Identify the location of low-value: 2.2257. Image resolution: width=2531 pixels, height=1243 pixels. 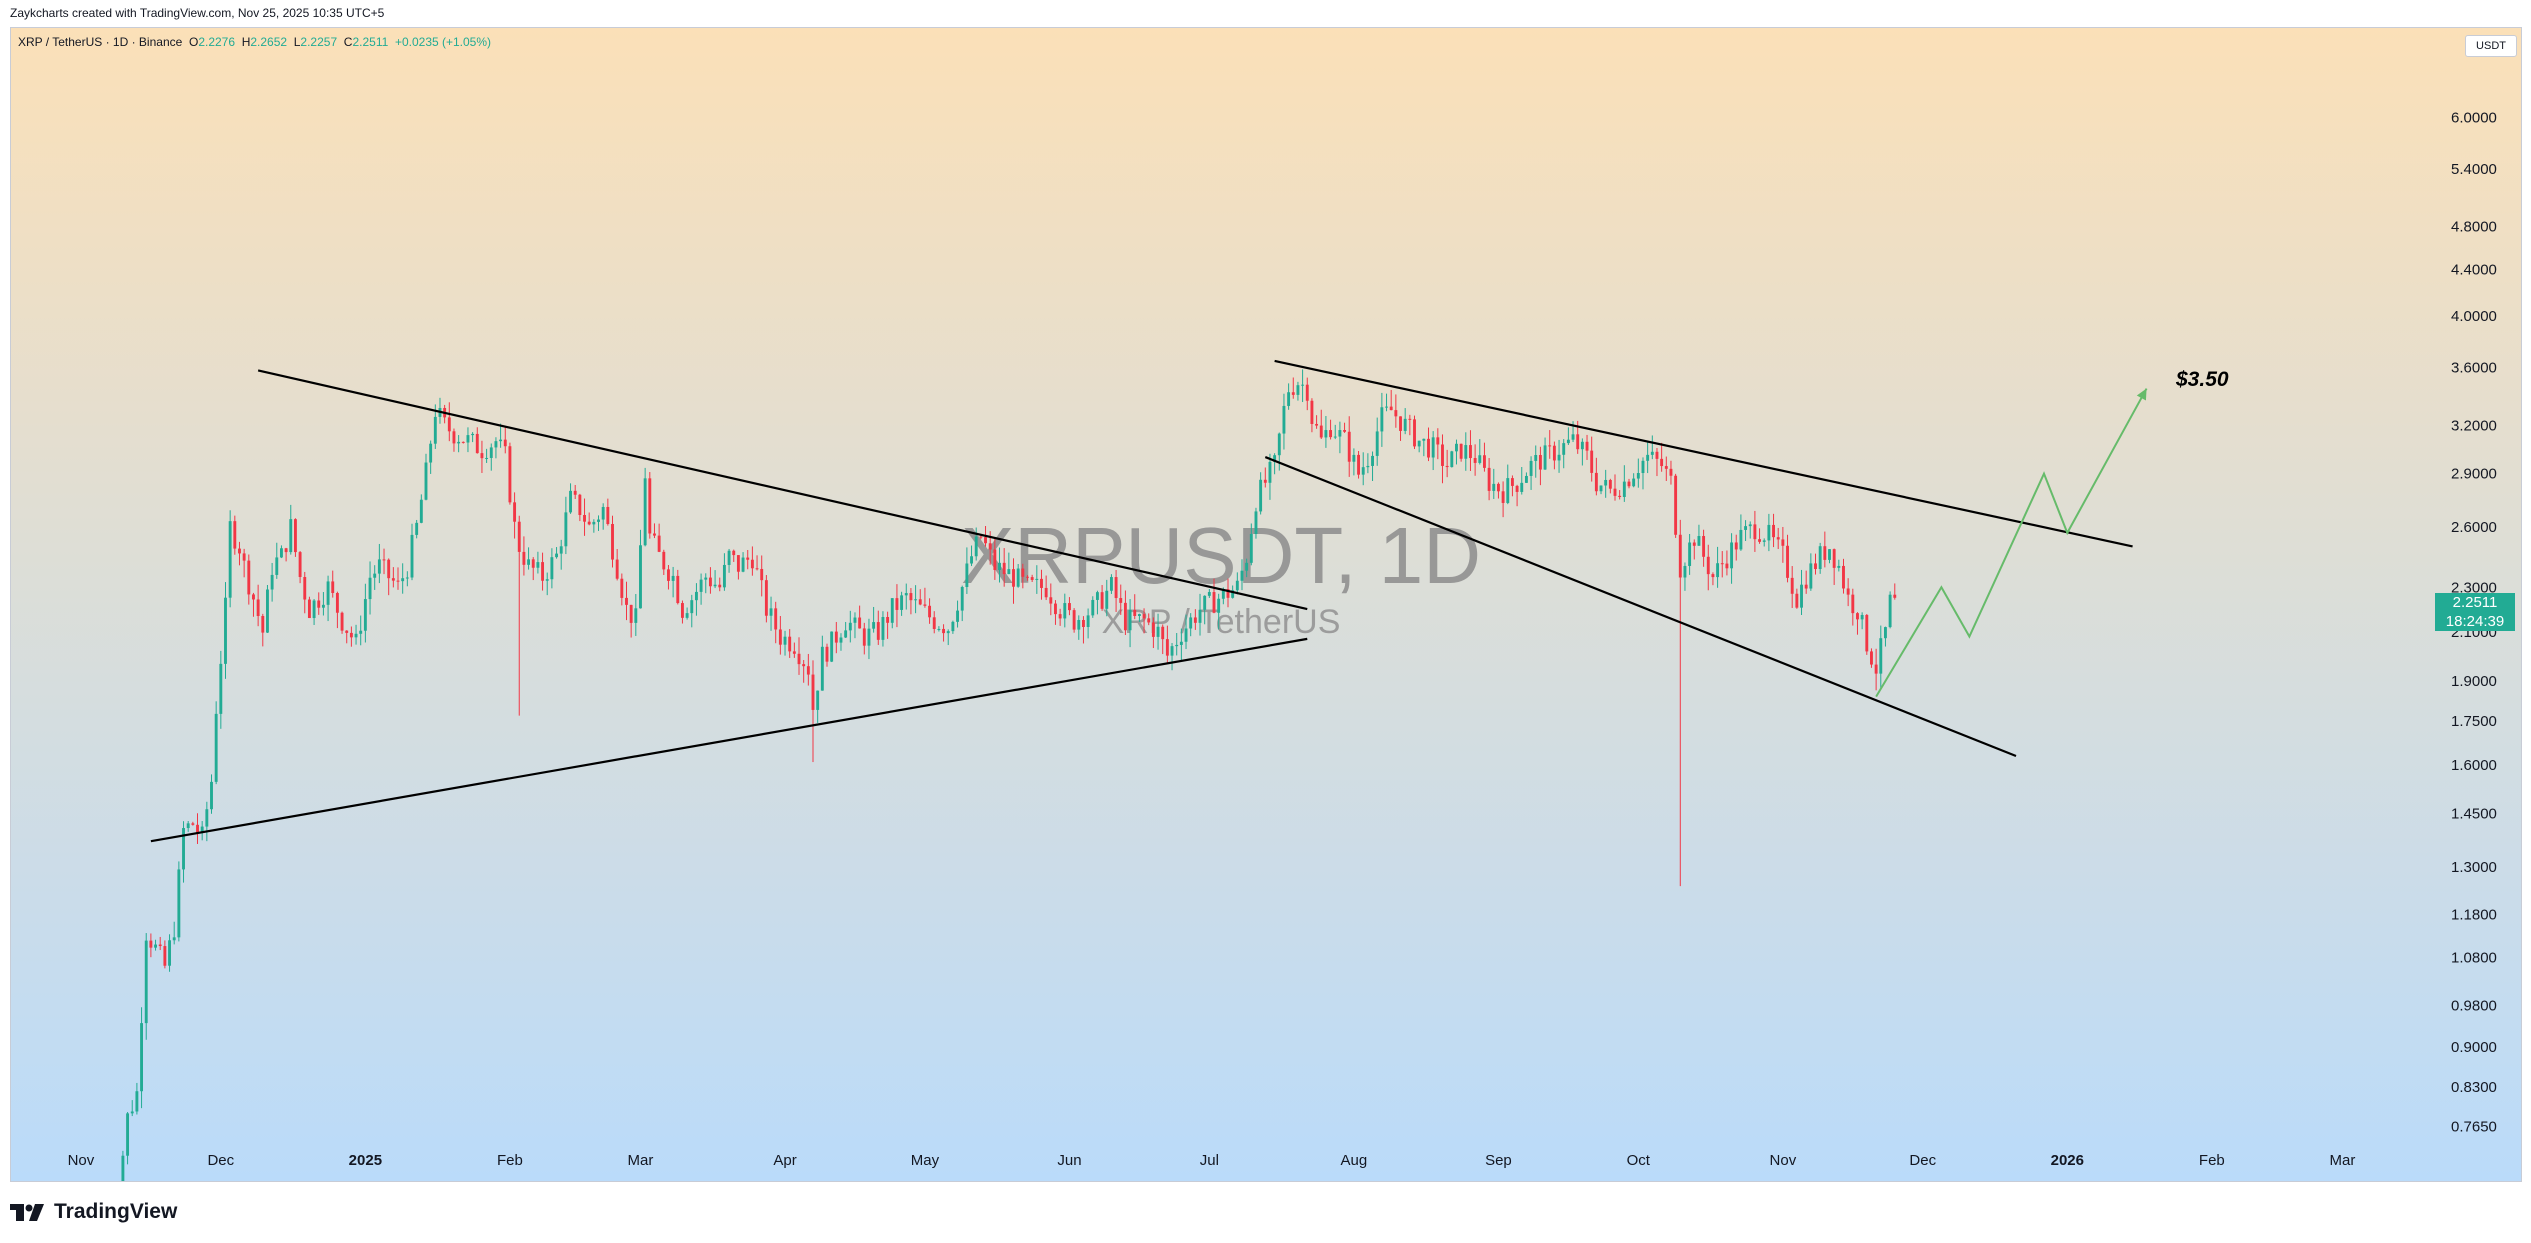
(319, 42).